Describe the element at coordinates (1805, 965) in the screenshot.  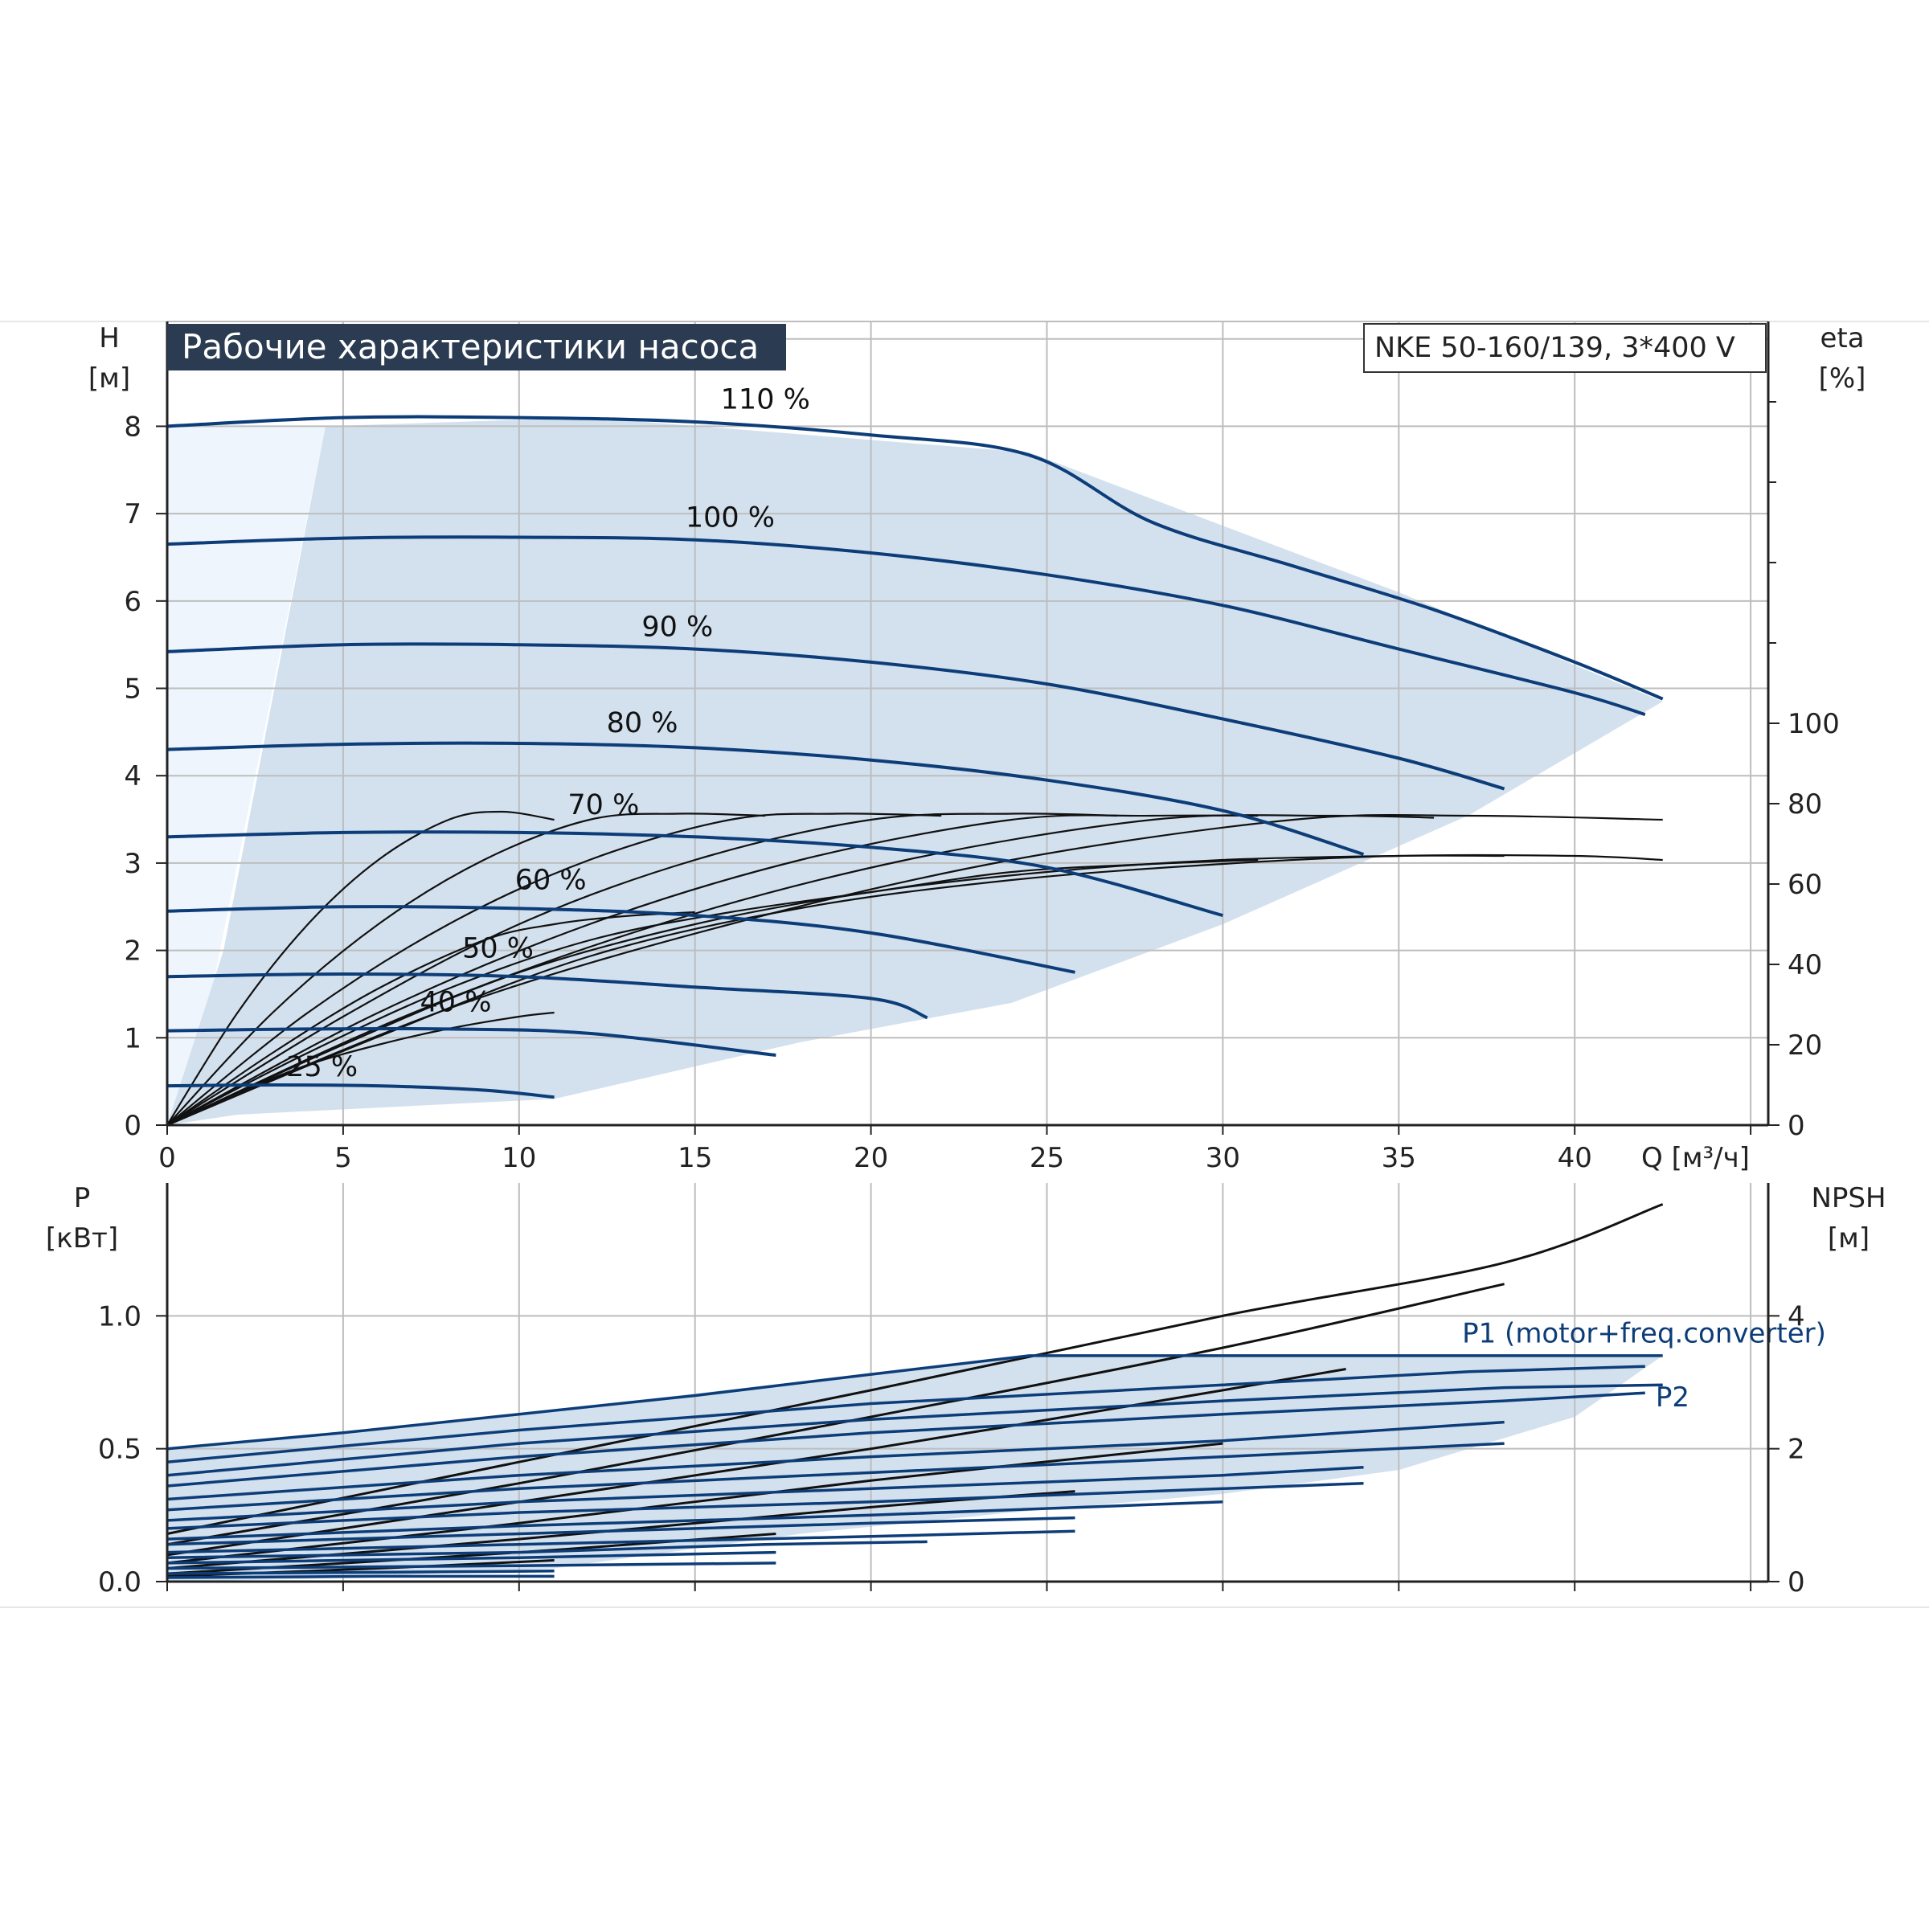
I see `y2-tick-label: 40` at that location.